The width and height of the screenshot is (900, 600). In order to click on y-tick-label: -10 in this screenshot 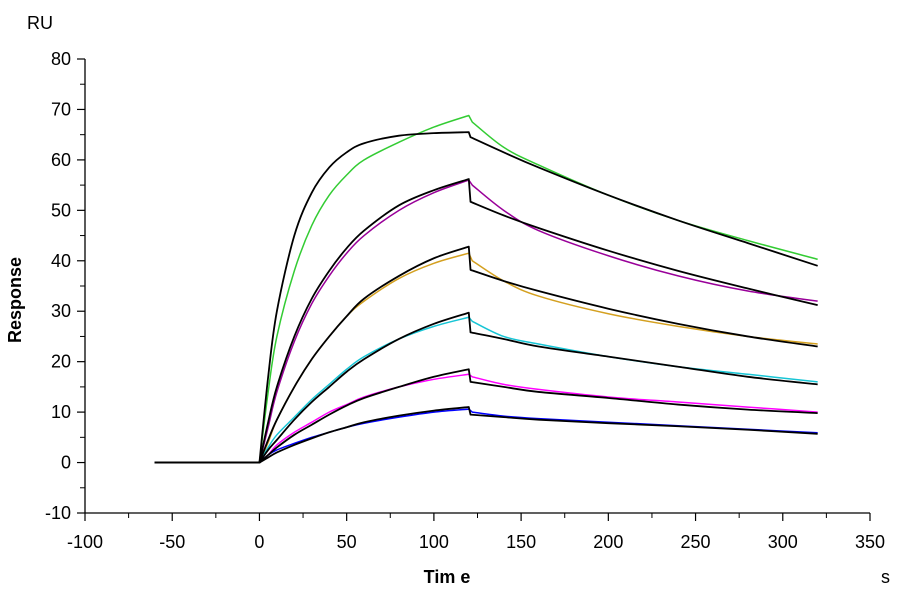, I will do `click(58, 513)`.